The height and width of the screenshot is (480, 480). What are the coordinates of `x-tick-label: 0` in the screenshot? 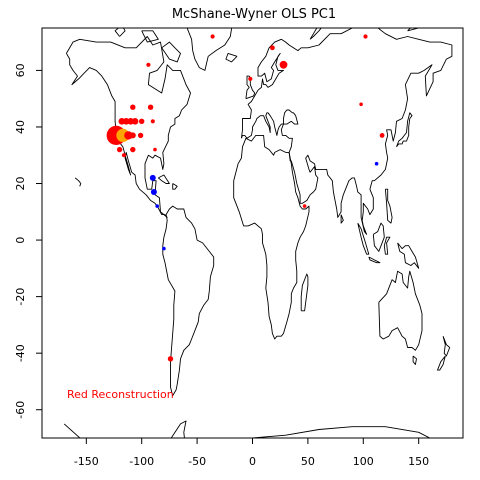 It's located at (252, 461).